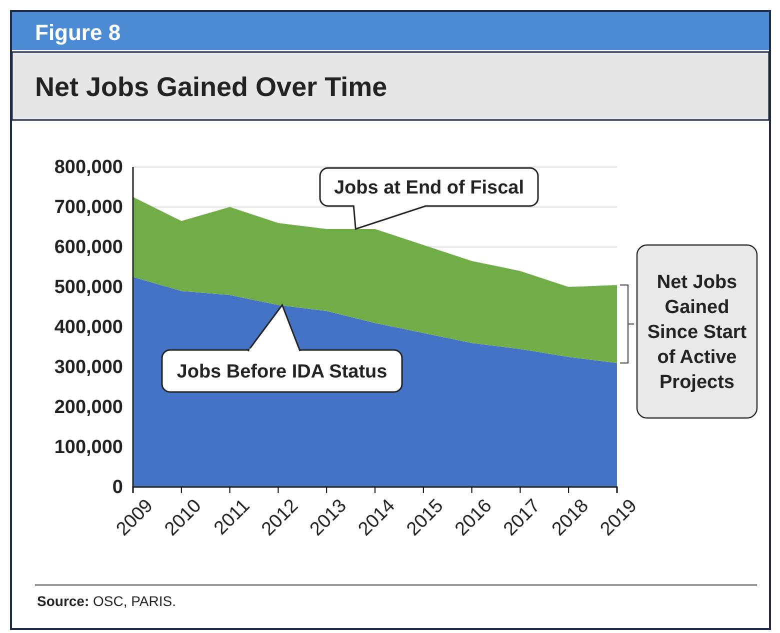  What do you see at coordinates (78, 32) in the screenshot?
I see `chart-subtitle: Figure 8` at bounding box center [78, 32].